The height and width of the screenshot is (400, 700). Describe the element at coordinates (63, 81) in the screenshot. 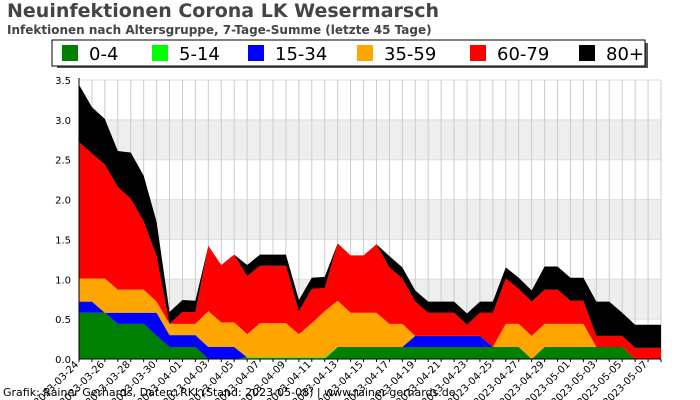

I see `y-tick-label: 3.5` at that location.